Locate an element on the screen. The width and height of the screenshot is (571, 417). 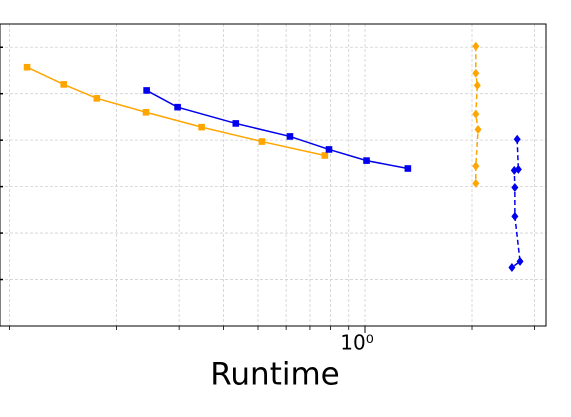
x-tick-label: 10⁰ is located at coordinates (356, 343).